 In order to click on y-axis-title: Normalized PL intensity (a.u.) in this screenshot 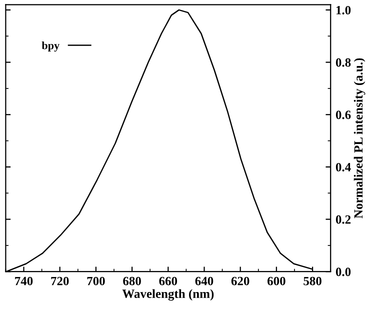, I will do `click(360, 138)`.